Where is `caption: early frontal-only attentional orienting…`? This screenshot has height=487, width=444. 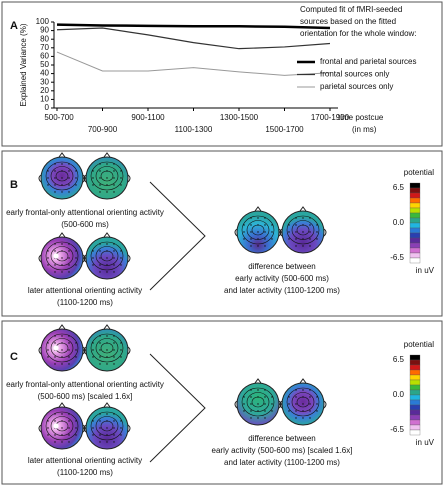
caption: early frontal-only attentional orienting… is located at coordinates (85, 212).